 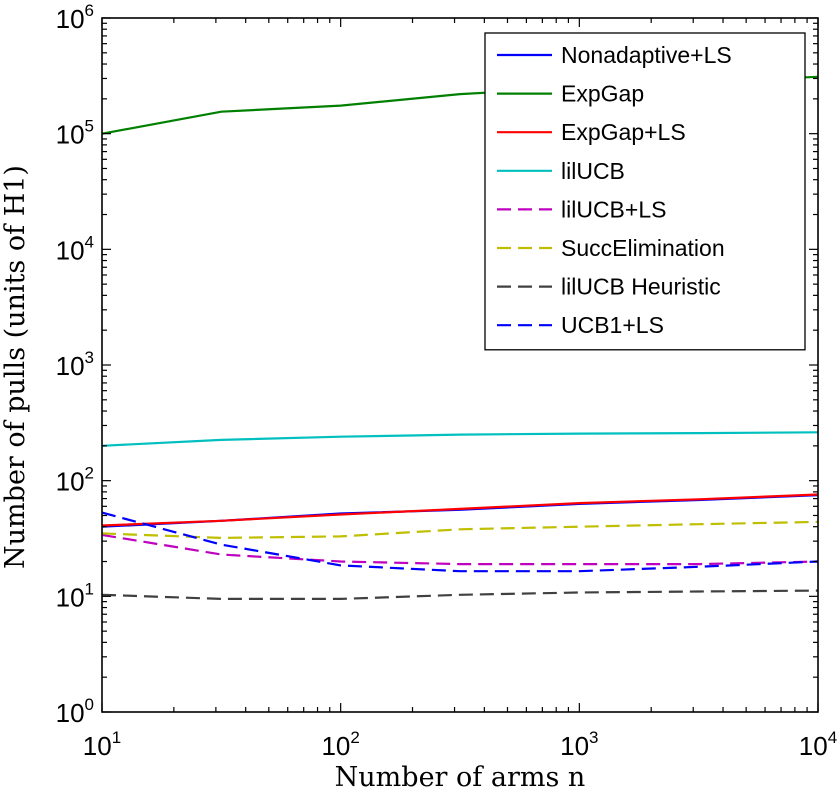 I want to click on x-tick-label: 10², so click(x=340, y=744).